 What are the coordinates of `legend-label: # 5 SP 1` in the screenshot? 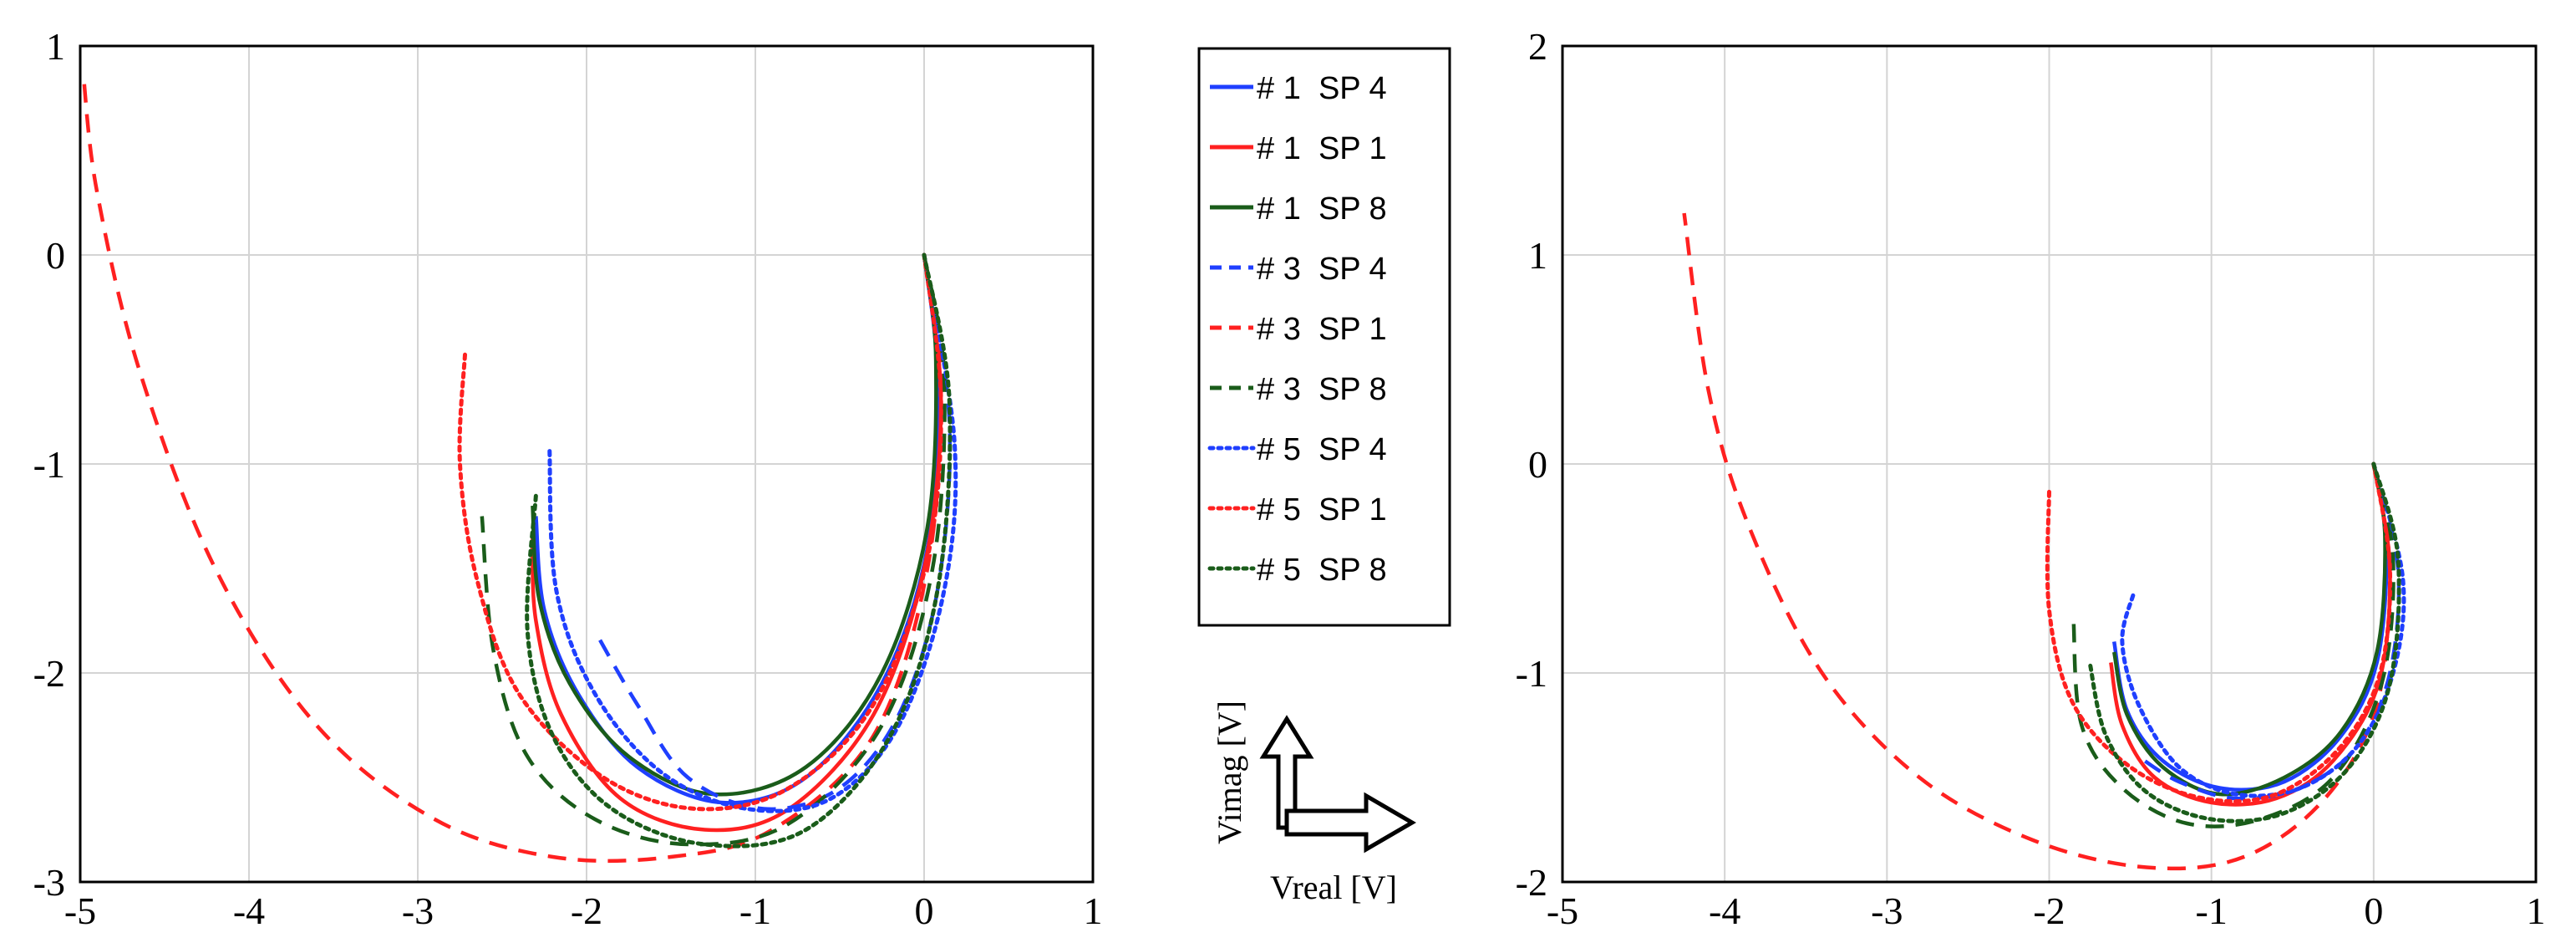 It's located at (1322, 510).